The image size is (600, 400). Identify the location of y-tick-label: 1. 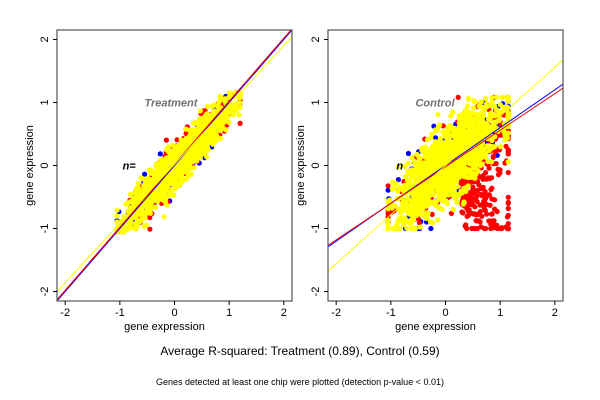
(45, 102).